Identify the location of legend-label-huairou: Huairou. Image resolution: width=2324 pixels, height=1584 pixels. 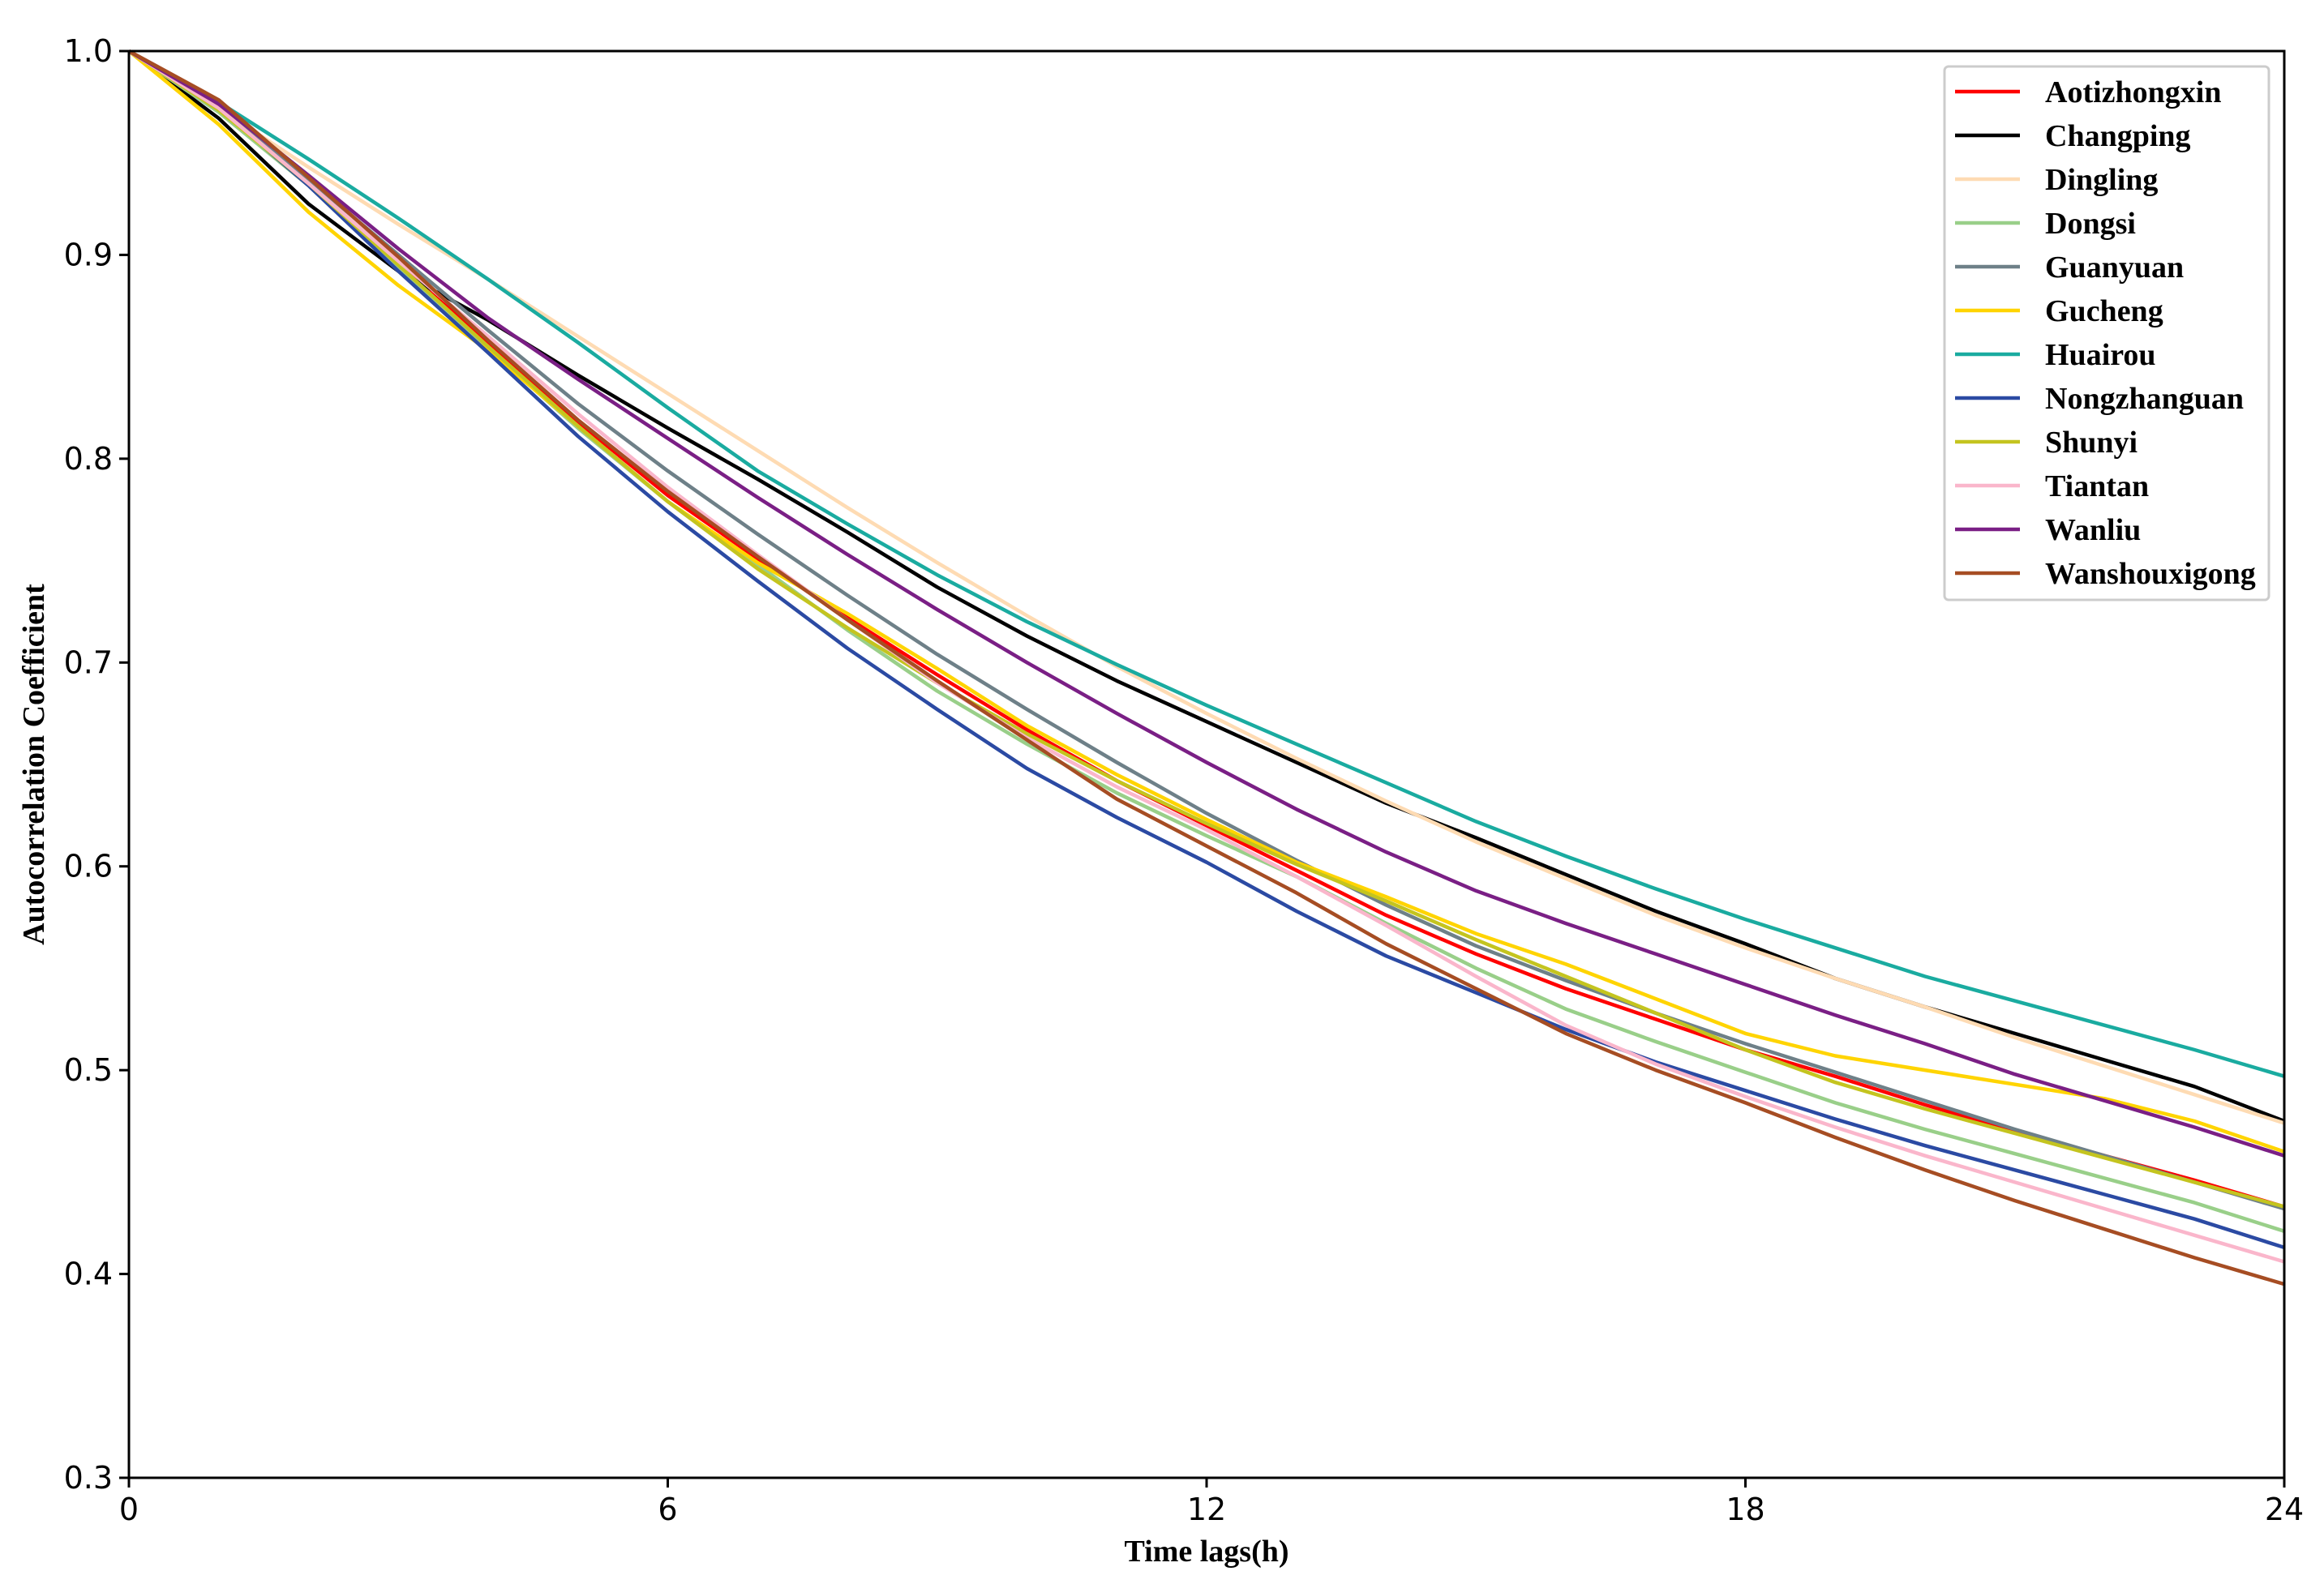
(2100, 355).